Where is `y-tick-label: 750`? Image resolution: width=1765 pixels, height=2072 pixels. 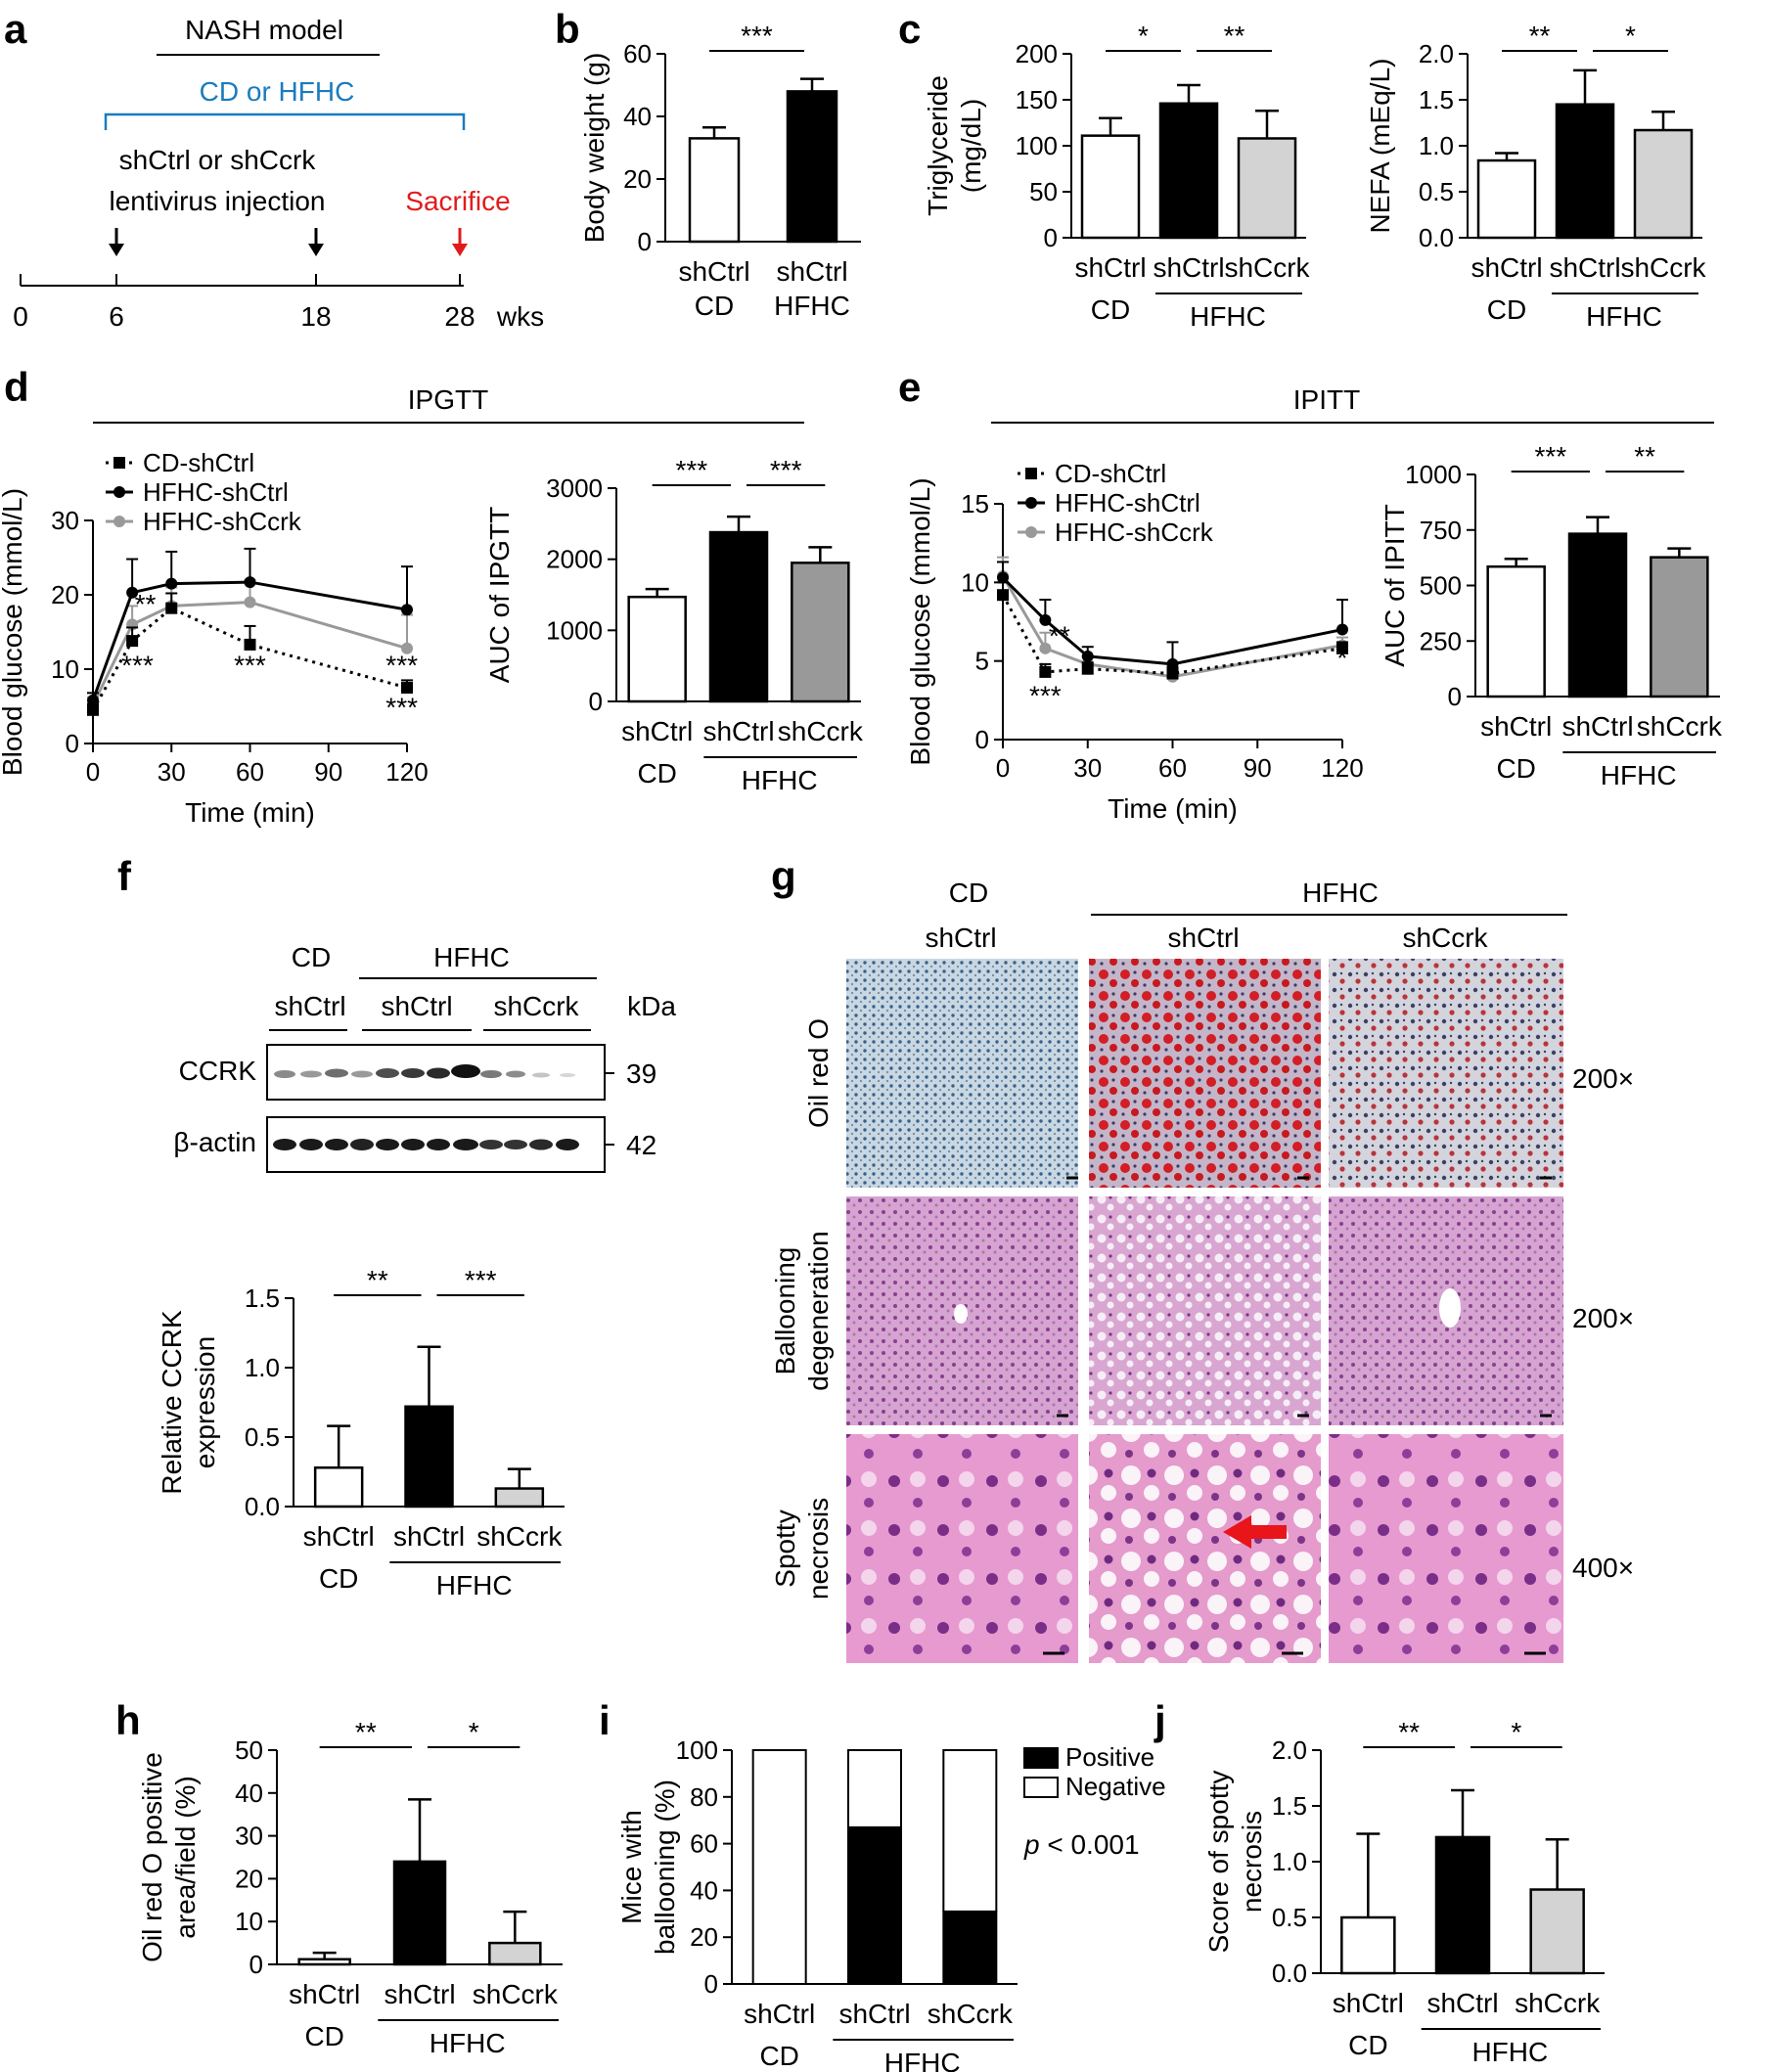
y-tick-label: 750 is located at coordinates (1441, 531).